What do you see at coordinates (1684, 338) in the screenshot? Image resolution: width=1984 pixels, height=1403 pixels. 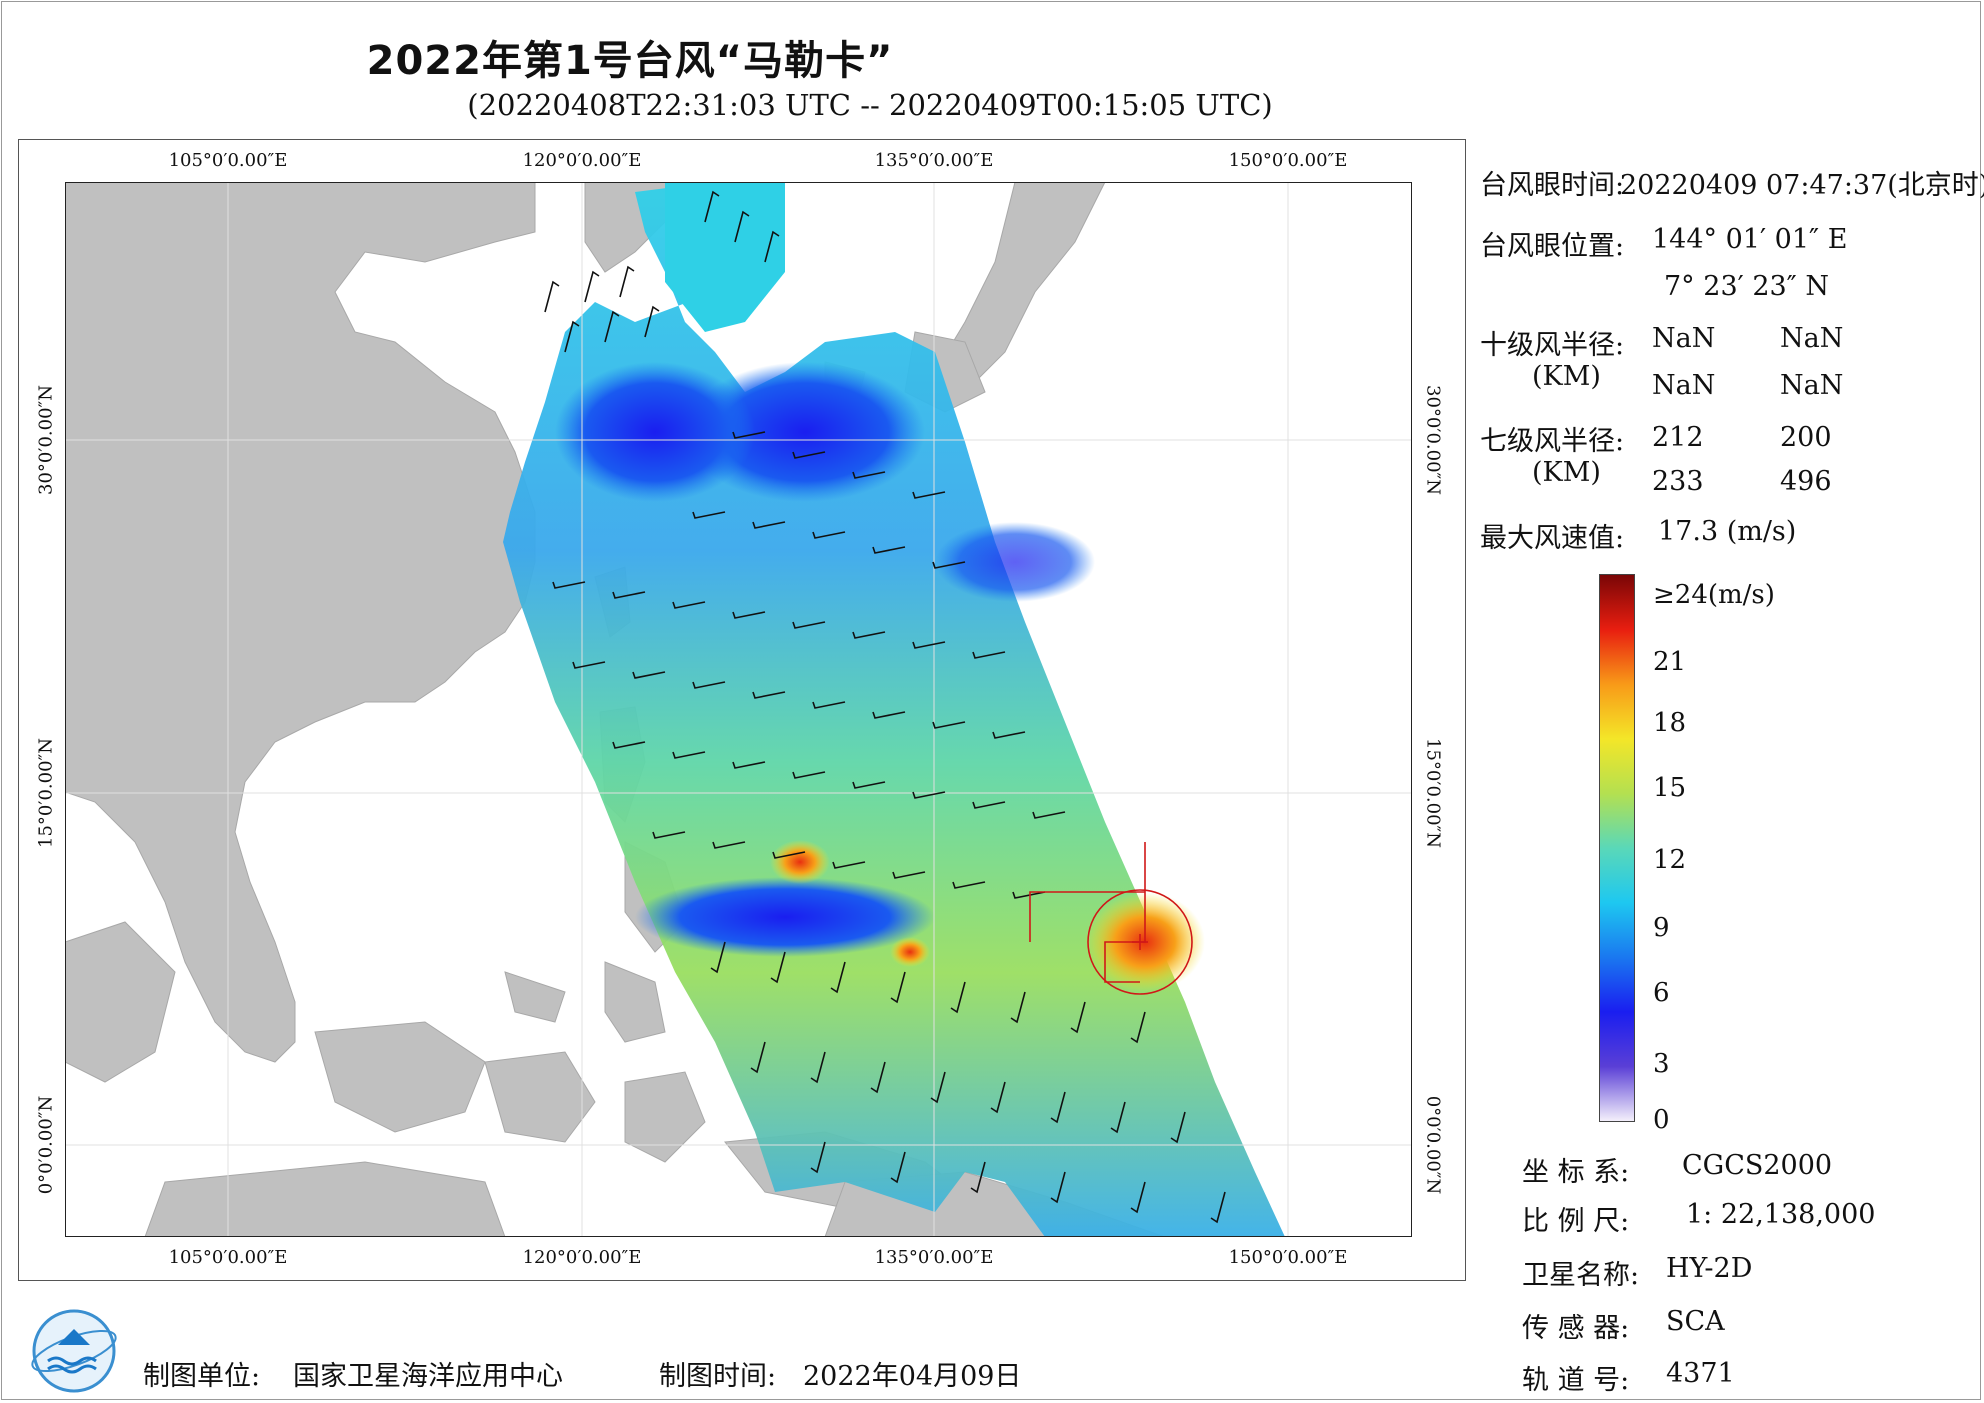 I see `r10-value-ne: NaN` at bounding box center [1684, 338].